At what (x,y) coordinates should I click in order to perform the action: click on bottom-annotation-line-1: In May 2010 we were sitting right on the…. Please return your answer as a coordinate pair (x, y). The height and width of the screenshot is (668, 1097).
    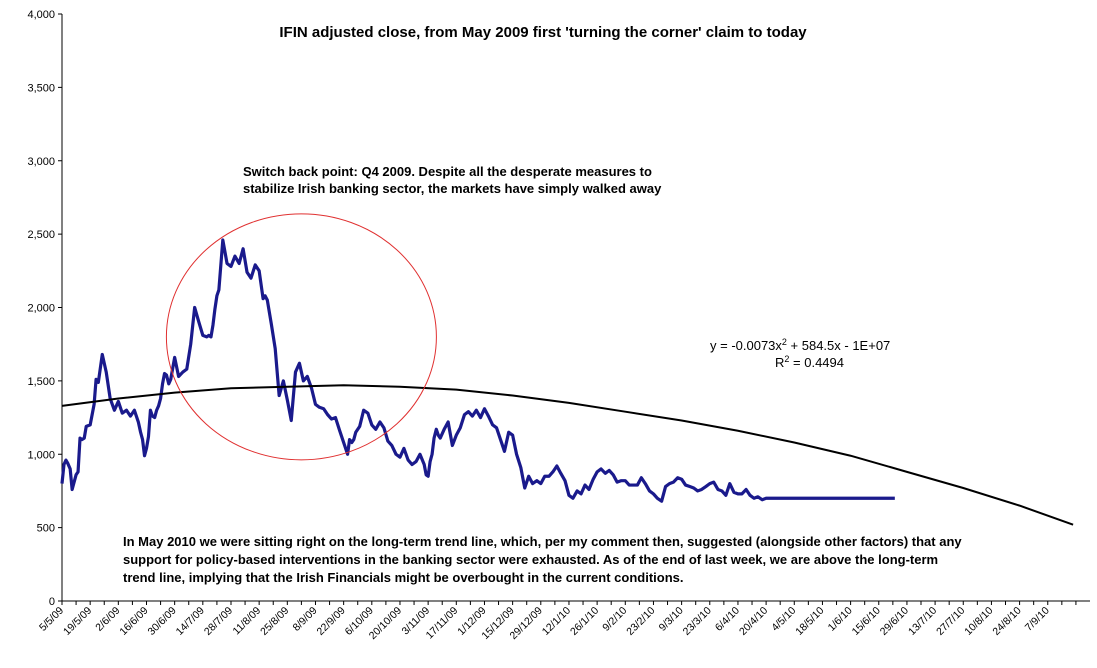
    Looking at the image, I should click on (542, 541).